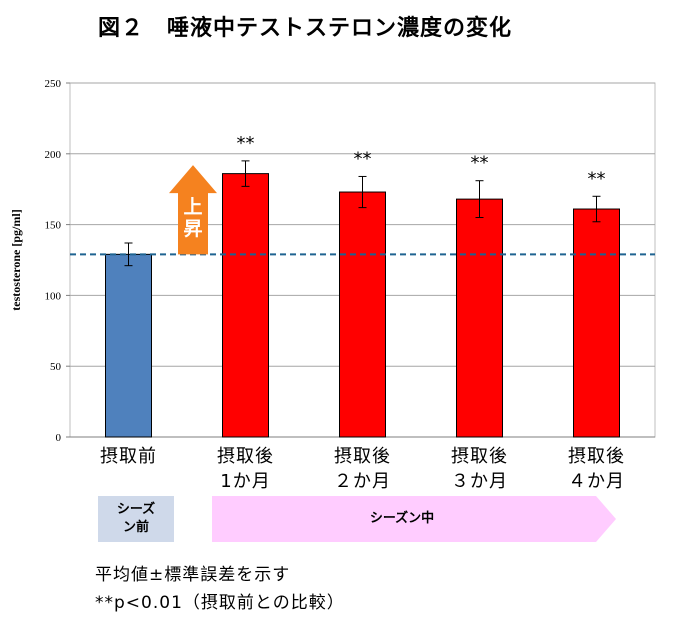 This screenshot has height=625, width=683. Describe the element at coordinates (402, 518) in the screenshot. I see `phase-in-label: シーズン中` at that location.